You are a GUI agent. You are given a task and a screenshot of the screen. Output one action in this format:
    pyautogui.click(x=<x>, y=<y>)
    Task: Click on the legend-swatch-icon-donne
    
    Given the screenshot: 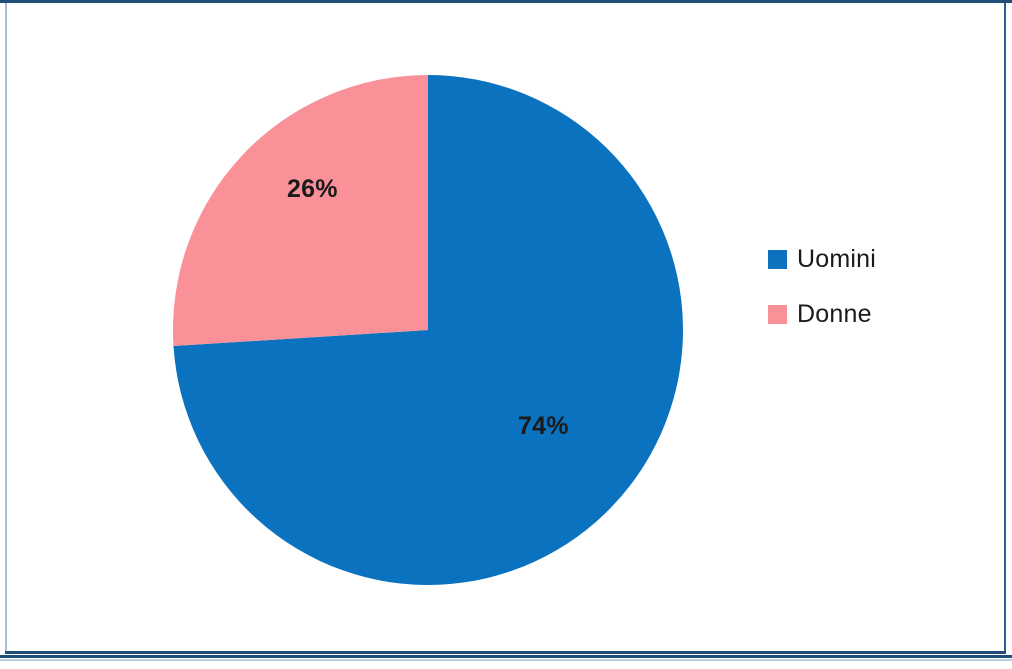 What is the action you would take?
    pyautogui.click(x=777, y=314)
    